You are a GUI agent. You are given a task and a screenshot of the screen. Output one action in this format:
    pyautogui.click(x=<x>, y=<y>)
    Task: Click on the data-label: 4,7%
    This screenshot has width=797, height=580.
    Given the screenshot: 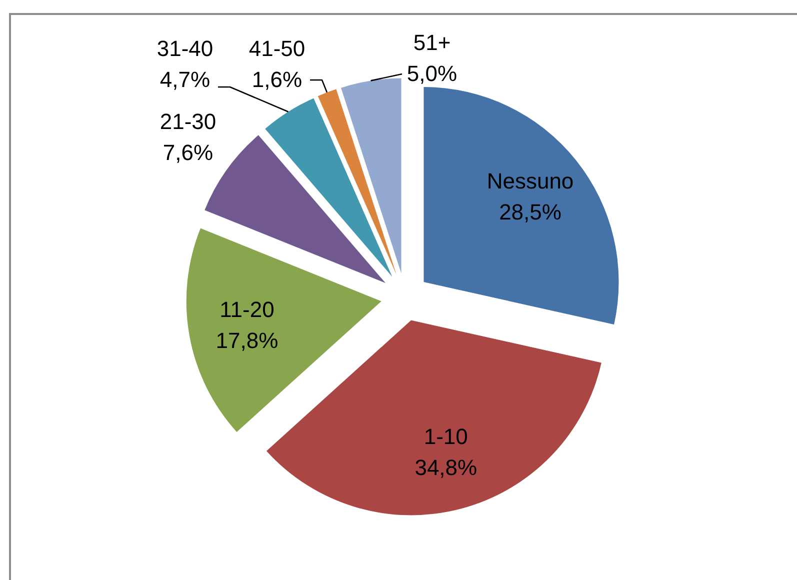 What is the action you would take?
    pyautogui.click(x=185, y=79)
    